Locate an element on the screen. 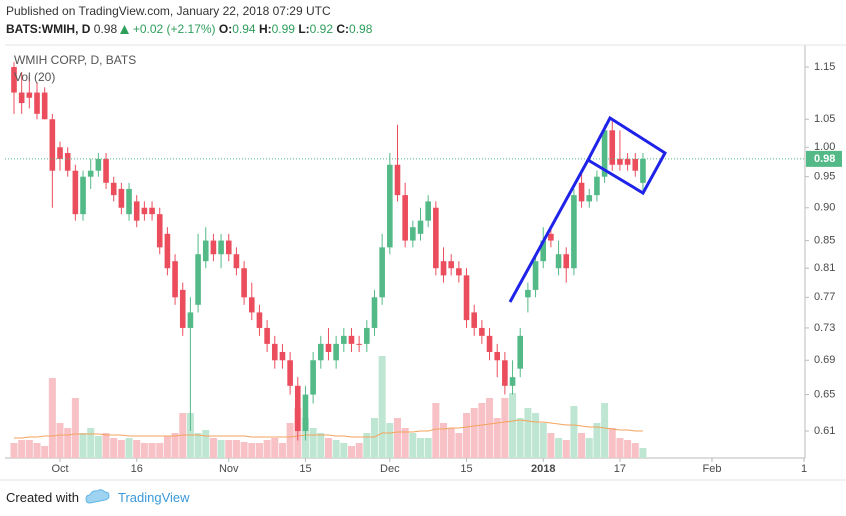  x-tick-label: Feb is located at coordinates (711, 469).